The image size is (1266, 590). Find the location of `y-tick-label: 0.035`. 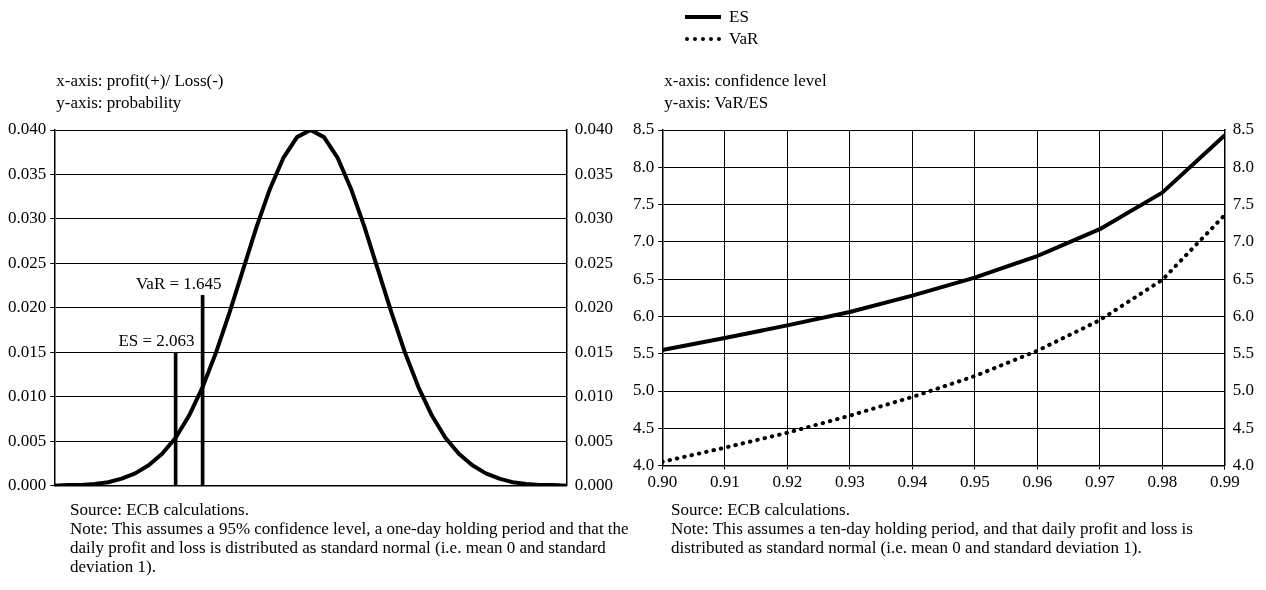

y-tick-label: 0.035 is located at coordinates (27, 173).